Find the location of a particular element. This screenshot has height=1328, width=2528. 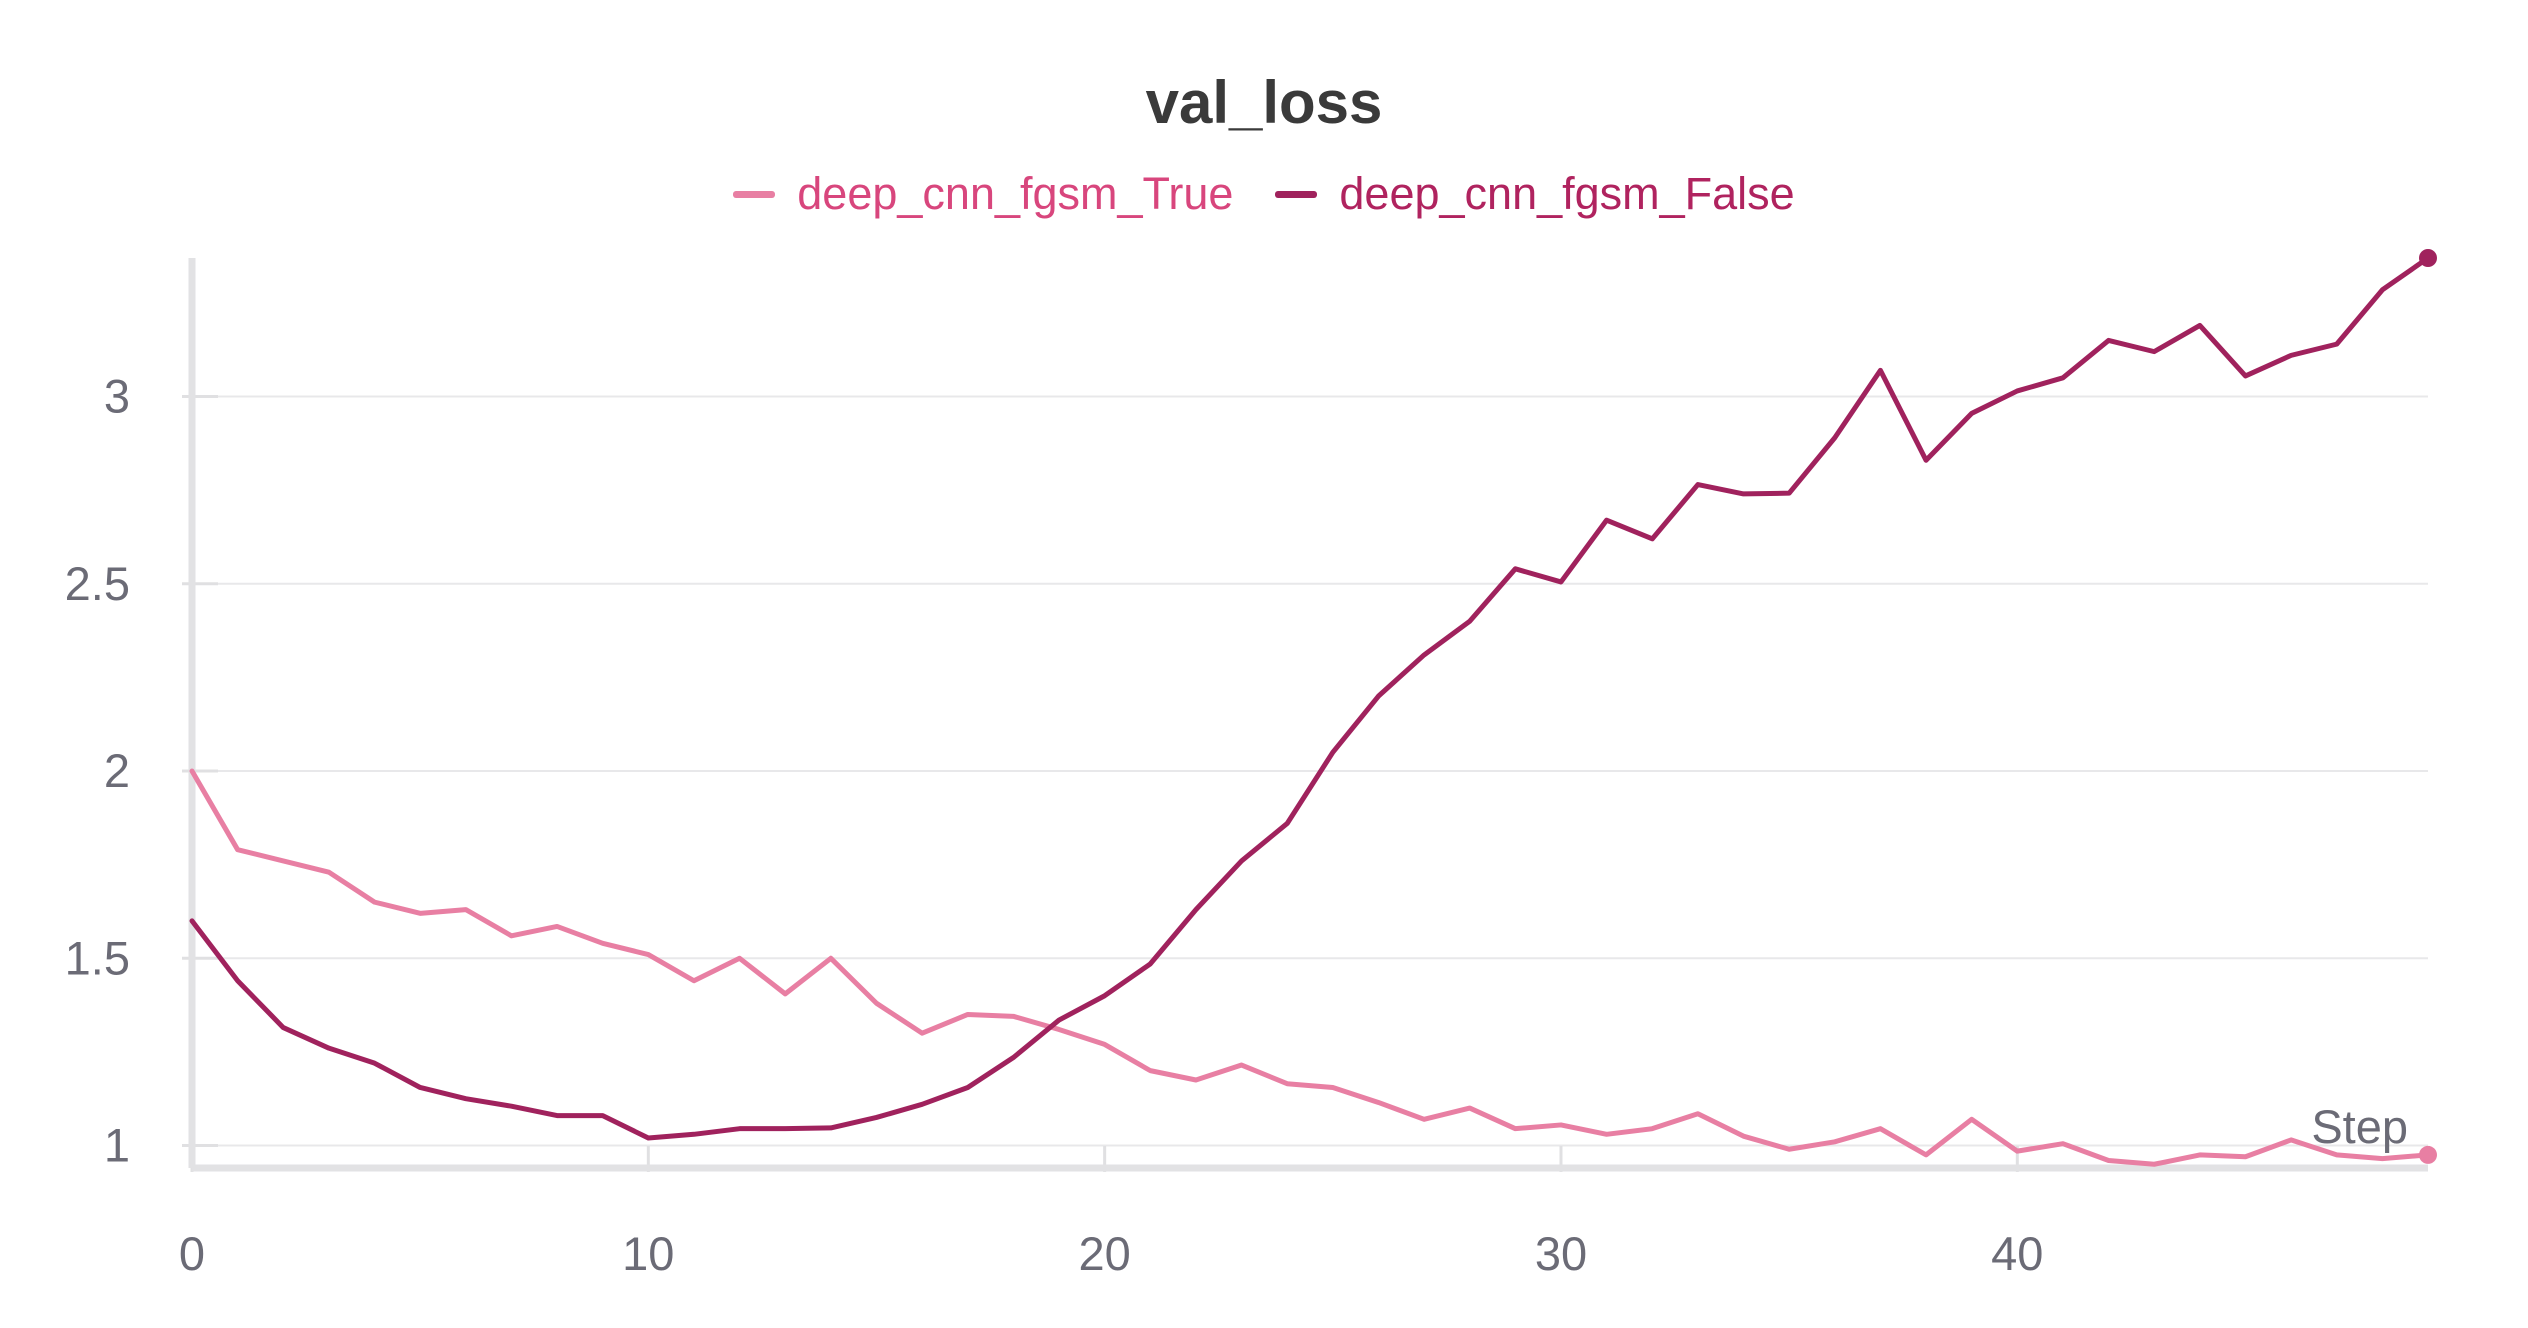

y-tick-label: 2.5 is located at coordinates (97, 583).